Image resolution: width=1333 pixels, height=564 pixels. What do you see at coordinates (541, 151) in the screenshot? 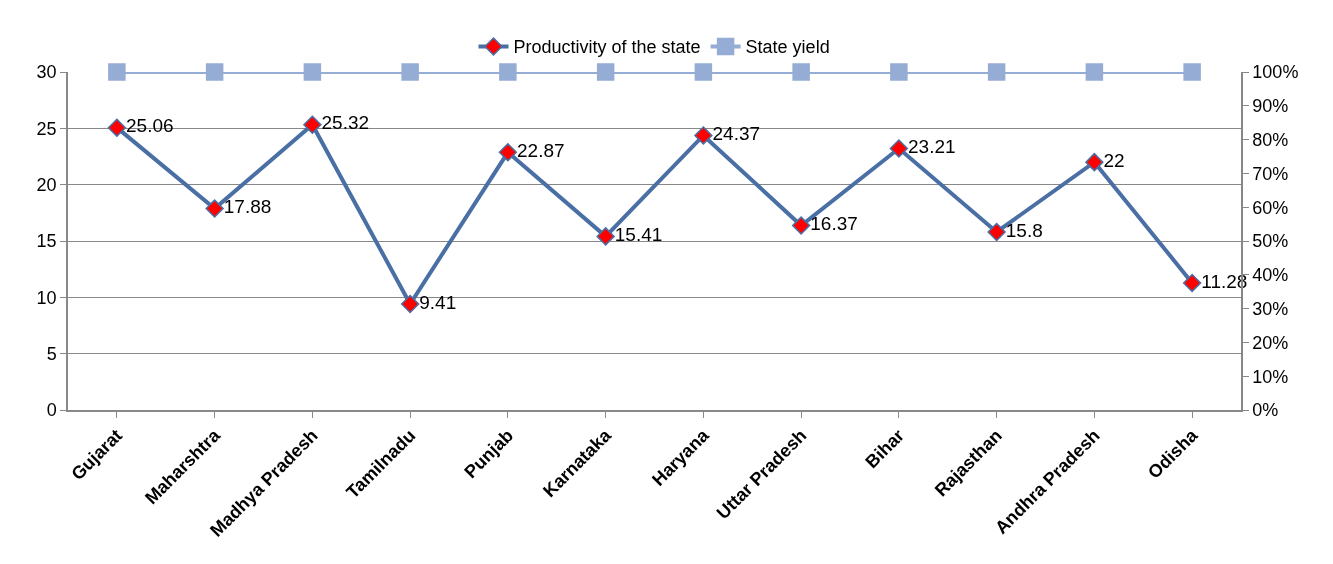
I see `data-label: 22.87` at bounding box center [541, 151].